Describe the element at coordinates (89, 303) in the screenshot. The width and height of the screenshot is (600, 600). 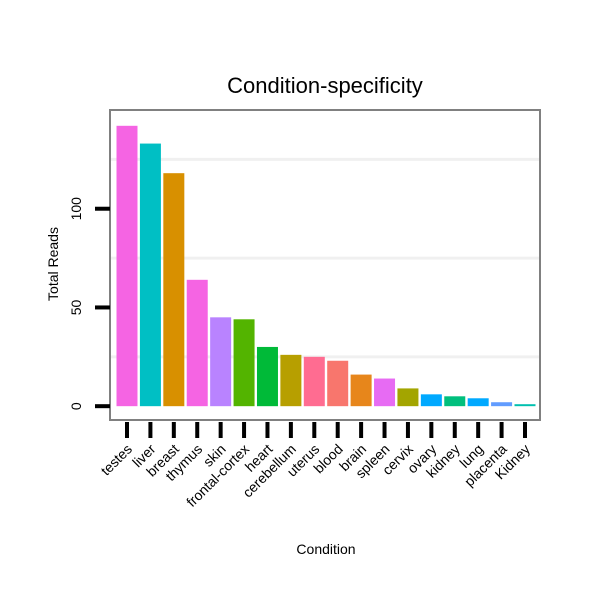
I see `y-axis: 0 50 100` at that location.